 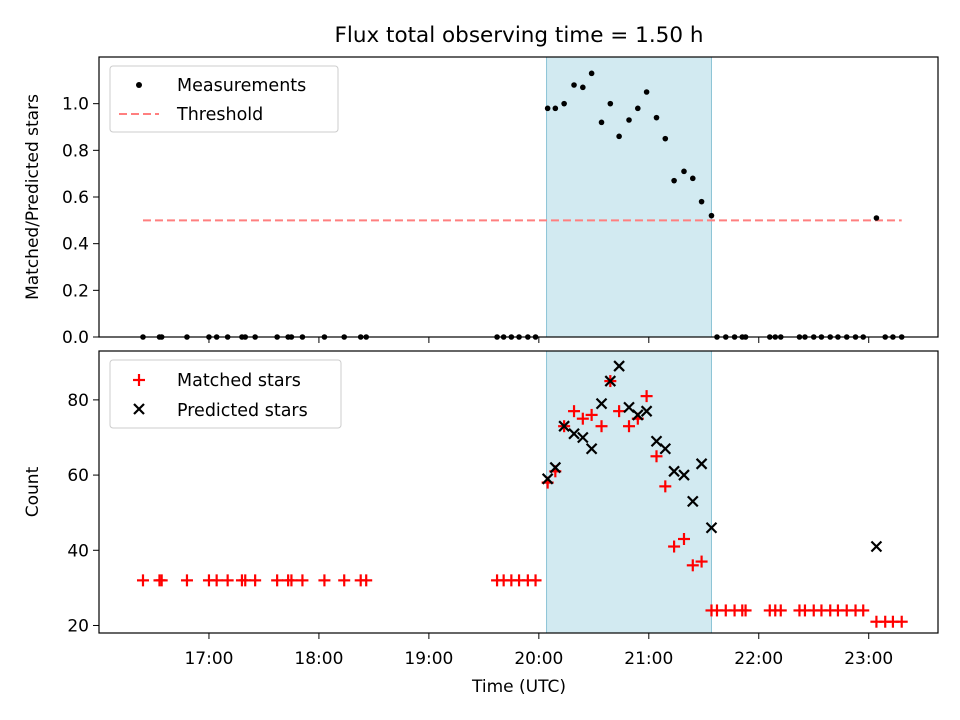 I want to click on top-legend-box, so click(x=224, y=99).